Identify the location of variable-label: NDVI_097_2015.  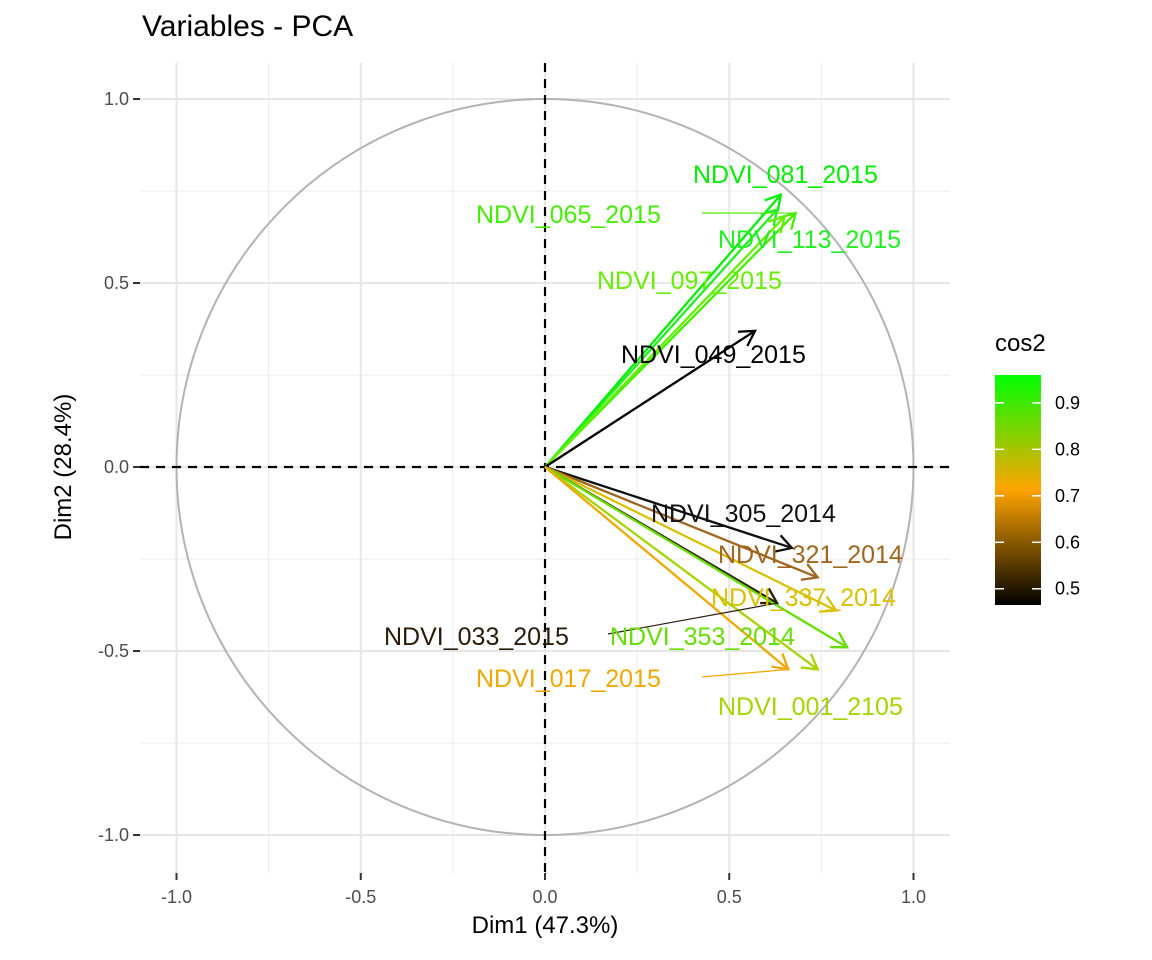
(689, 281).